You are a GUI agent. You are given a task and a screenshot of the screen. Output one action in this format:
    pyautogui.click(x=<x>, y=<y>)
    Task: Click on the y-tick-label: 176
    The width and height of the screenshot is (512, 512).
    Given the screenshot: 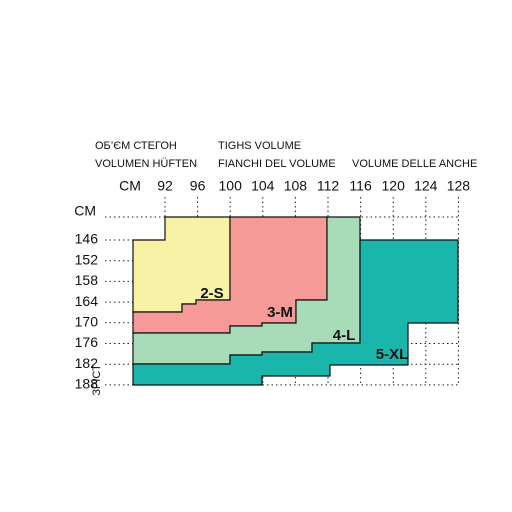 What is the action you would take?
    pyautogui.click(x=87, y=342)
    